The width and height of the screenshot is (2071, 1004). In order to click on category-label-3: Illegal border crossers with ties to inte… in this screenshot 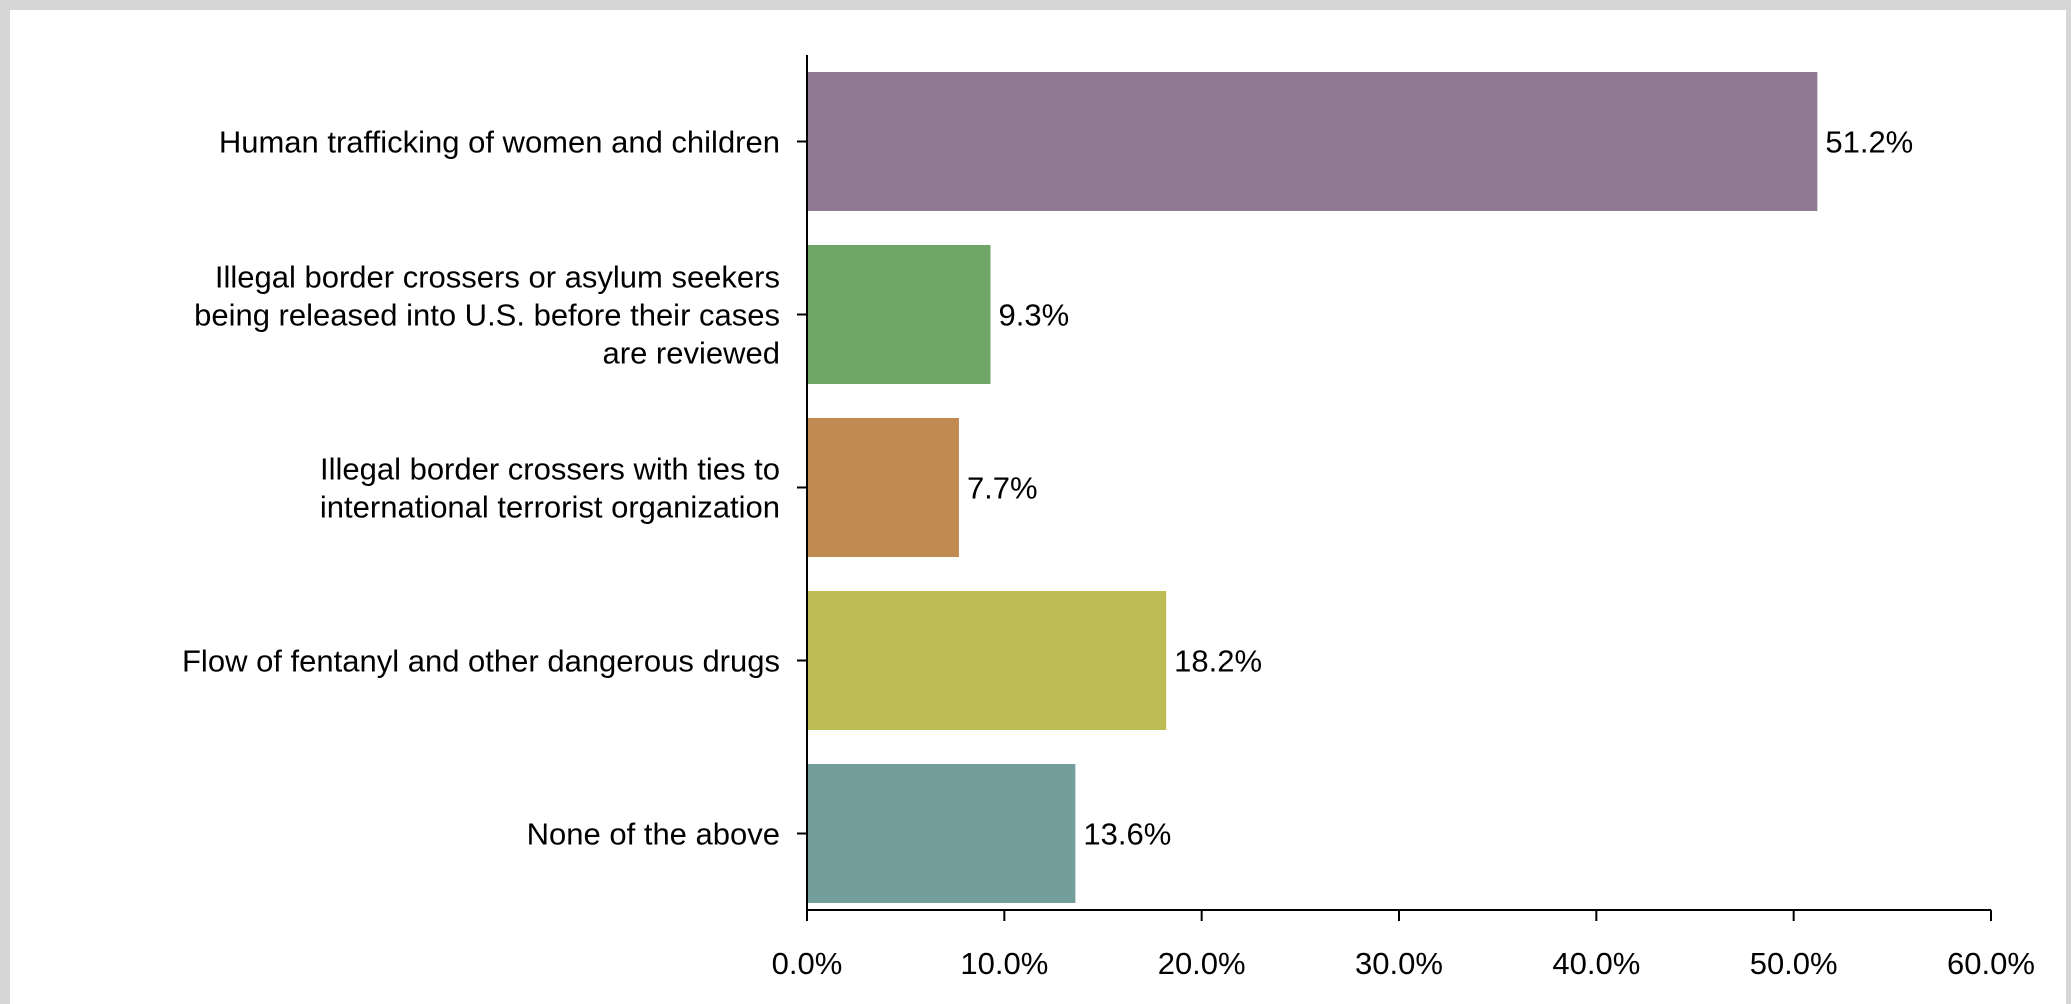, I will do `click(550, 488)`.